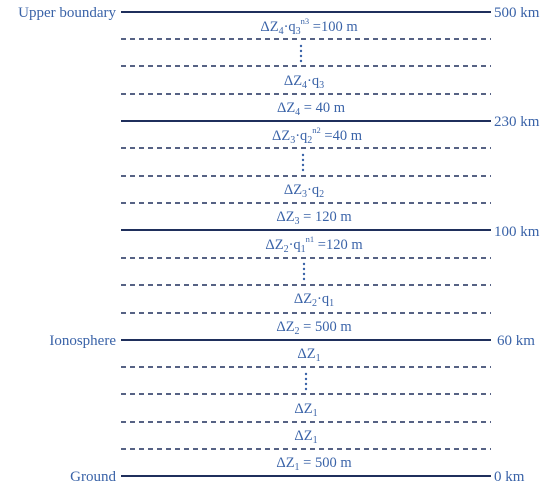 The height and width of the screenshot is (488, 550). Describe the element at coordinates (314, 218) in the screenshot. I see `label-z3-base: ΔZ3 = 120 m` at that location.